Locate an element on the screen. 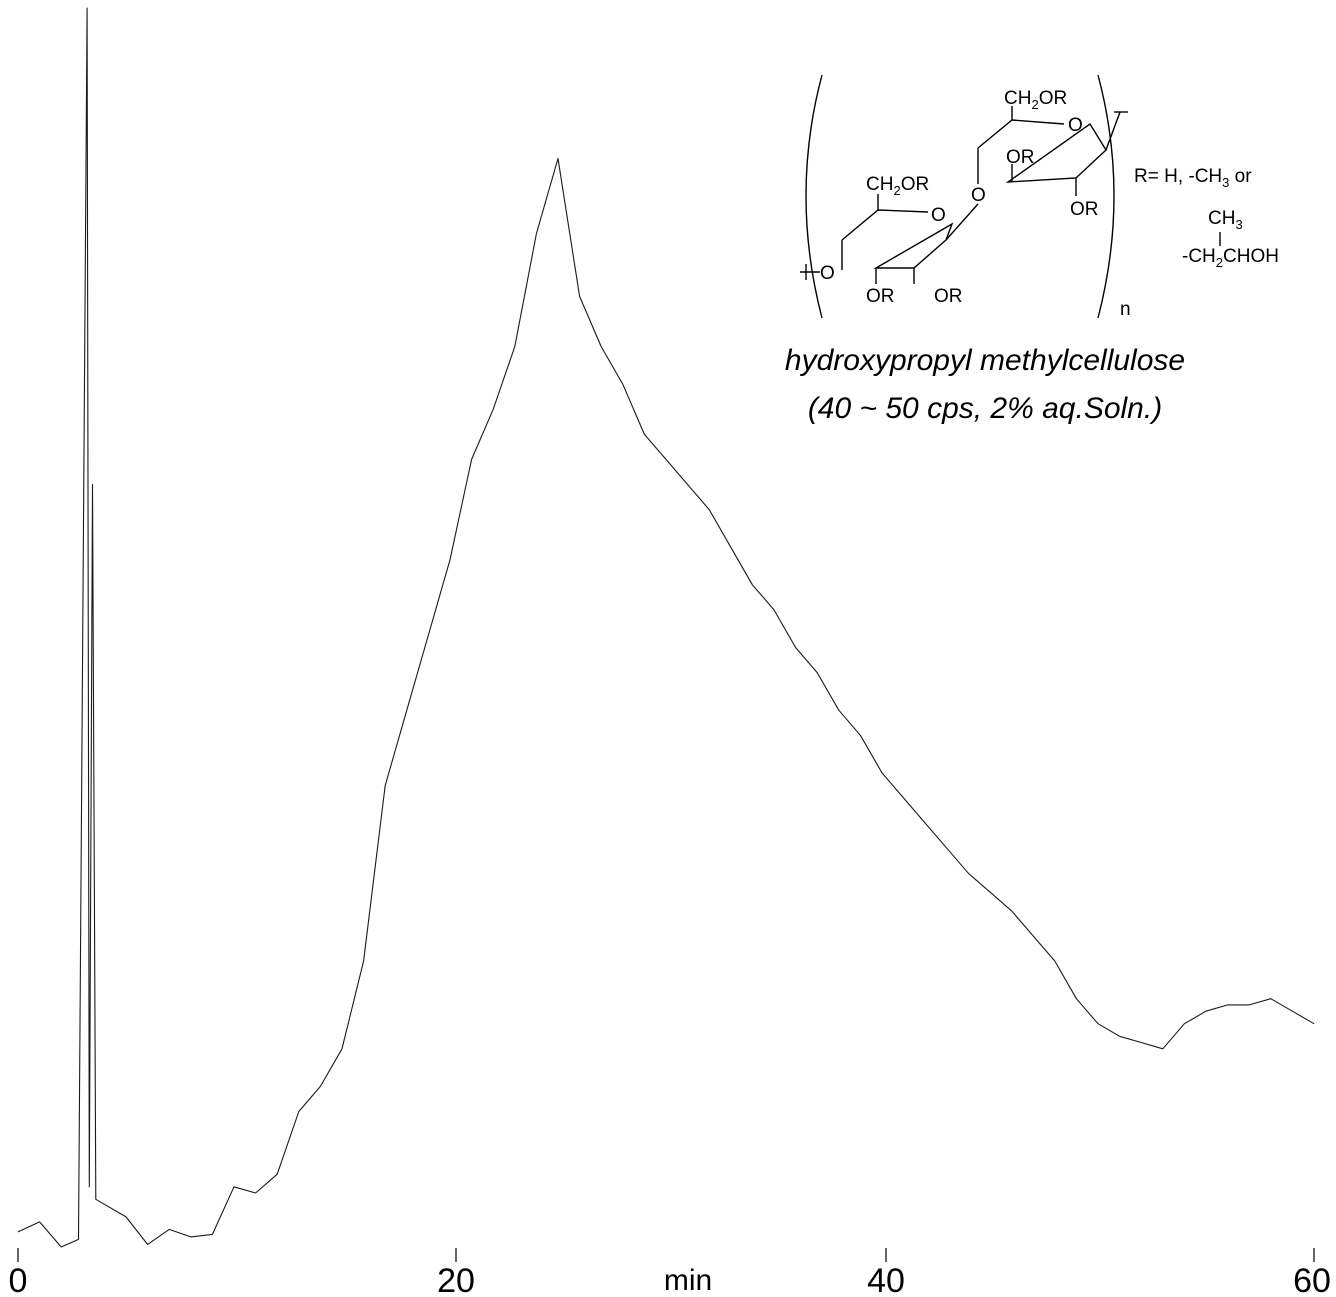  ring-right-oxygen: O is located at coordinates (1075, 125).